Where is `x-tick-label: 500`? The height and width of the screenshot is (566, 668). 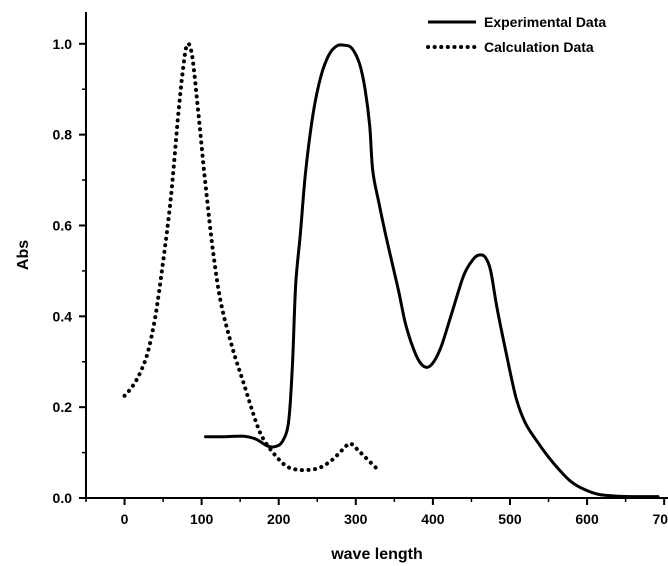 x-tick-label: 500 is located at coordinates (510, 519).